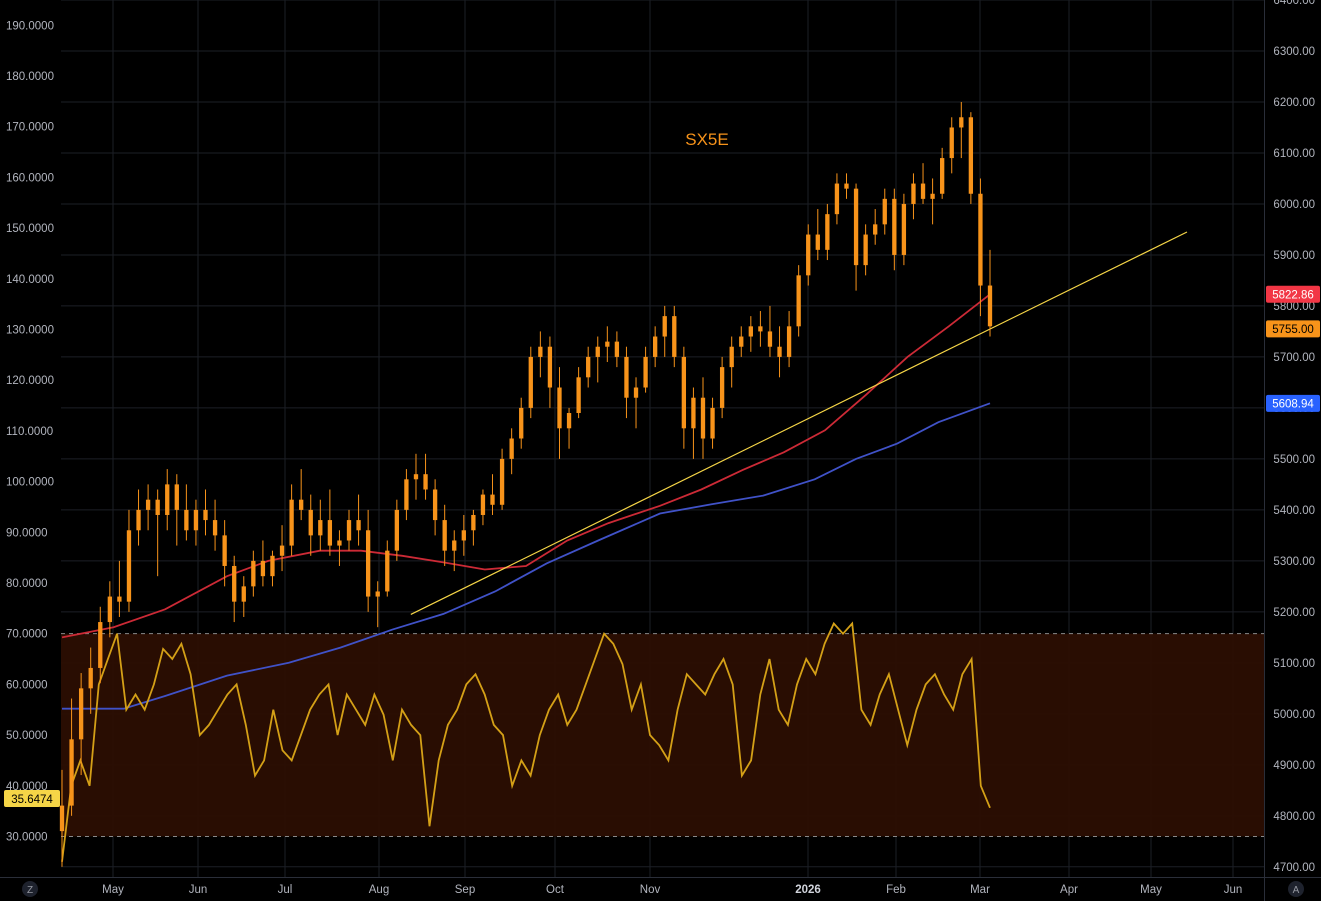 The image size is (1321, 901). Describe the element at coordinates (30, 229) in the screenshot. I see `left-tick-label: 150.0000` at that location.